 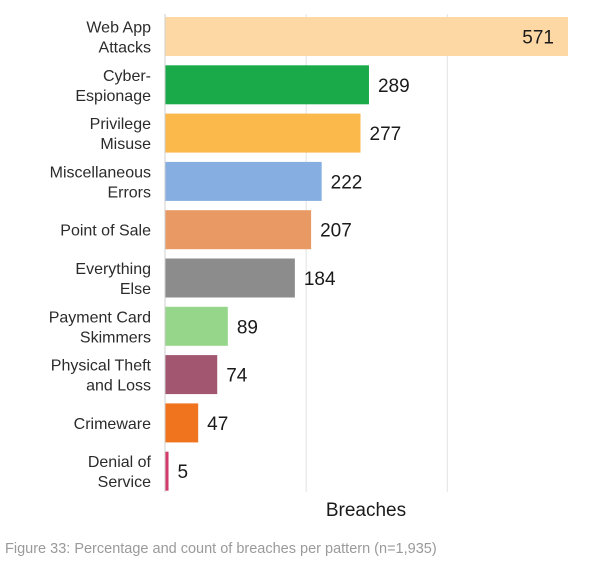 I want to click on value-label-everything-else: 184, so click(x=320, y=279).